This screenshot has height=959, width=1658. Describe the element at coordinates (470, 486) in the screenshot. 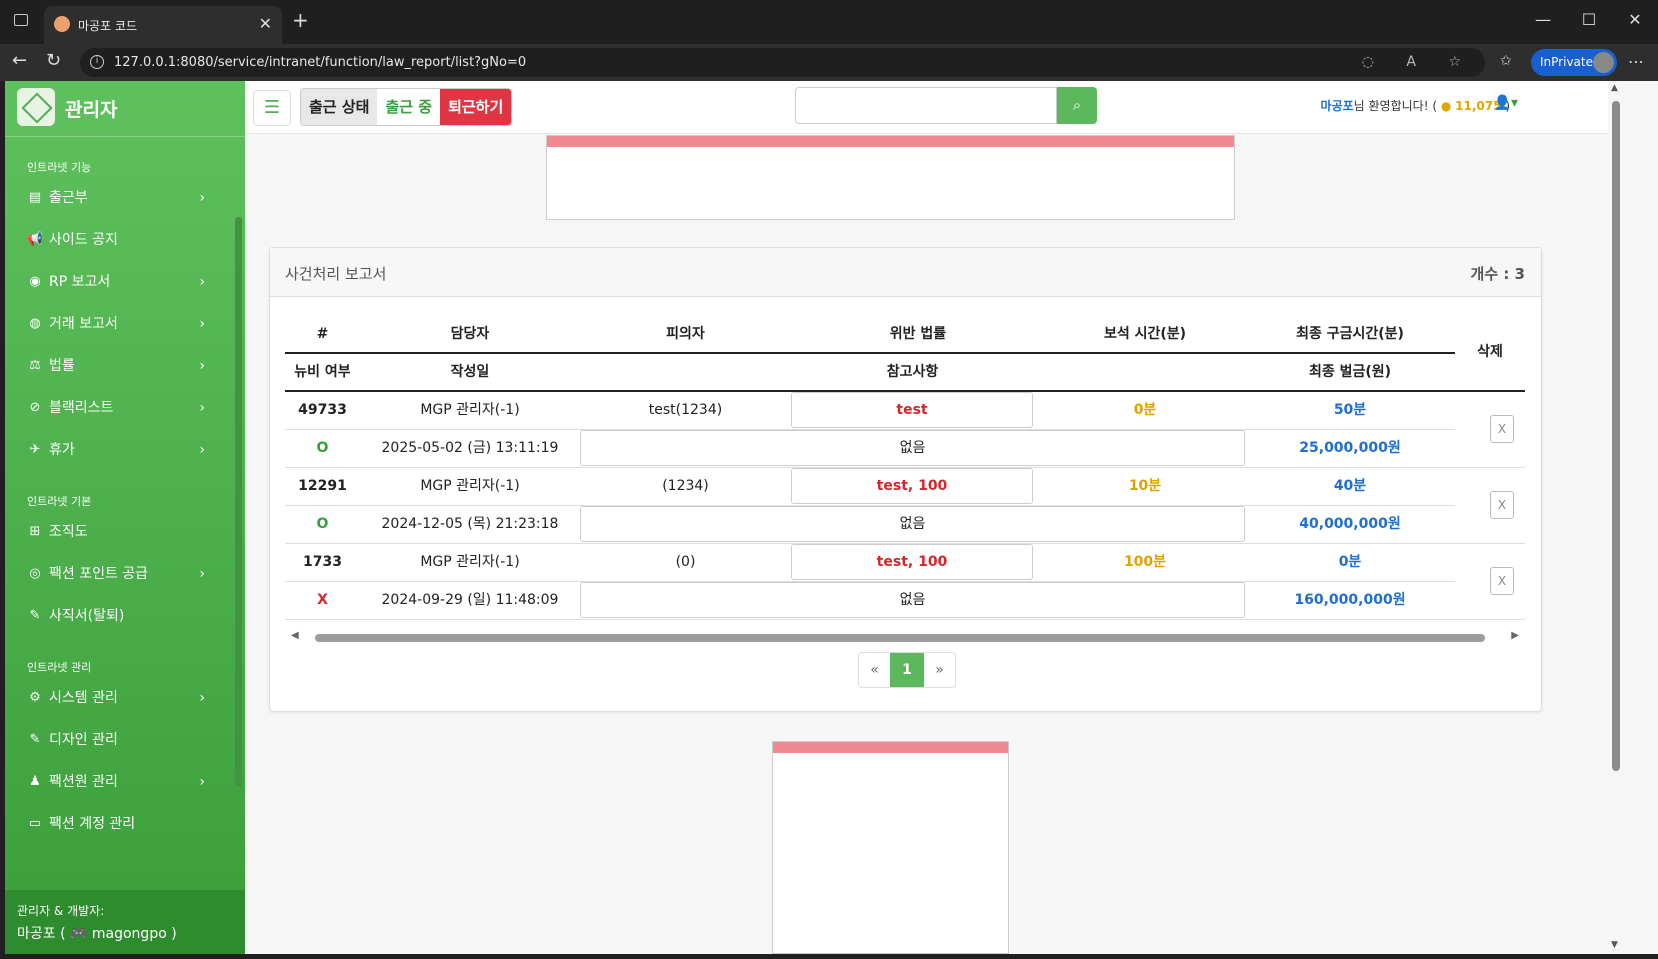

I see `officer-name: MGP 관리자(-1)` at that location.